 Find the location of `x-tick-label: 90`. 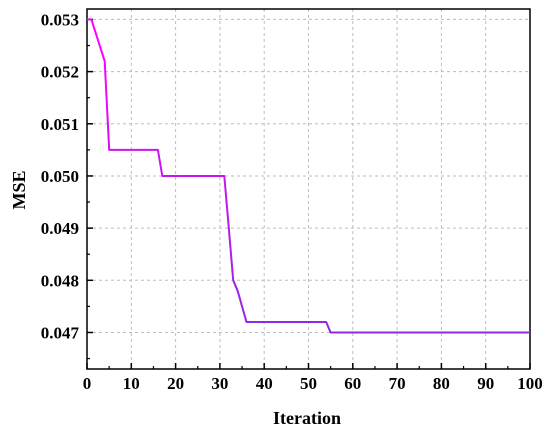

x-tick-label: 90 is located at coordinates (485, 383).